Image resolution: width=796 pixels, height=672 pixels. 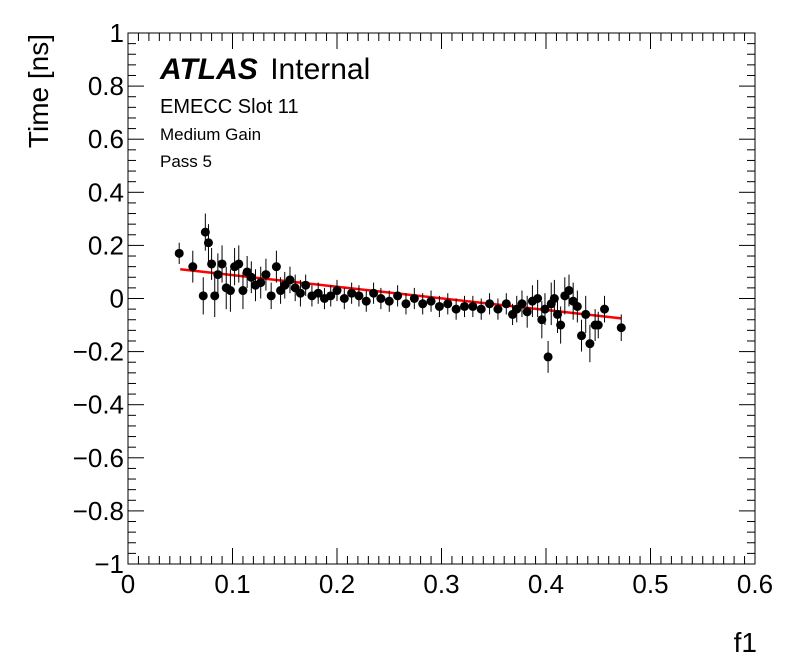 I want to click on atlas-label: ATLAS Internal, so click(x=264, y=69).